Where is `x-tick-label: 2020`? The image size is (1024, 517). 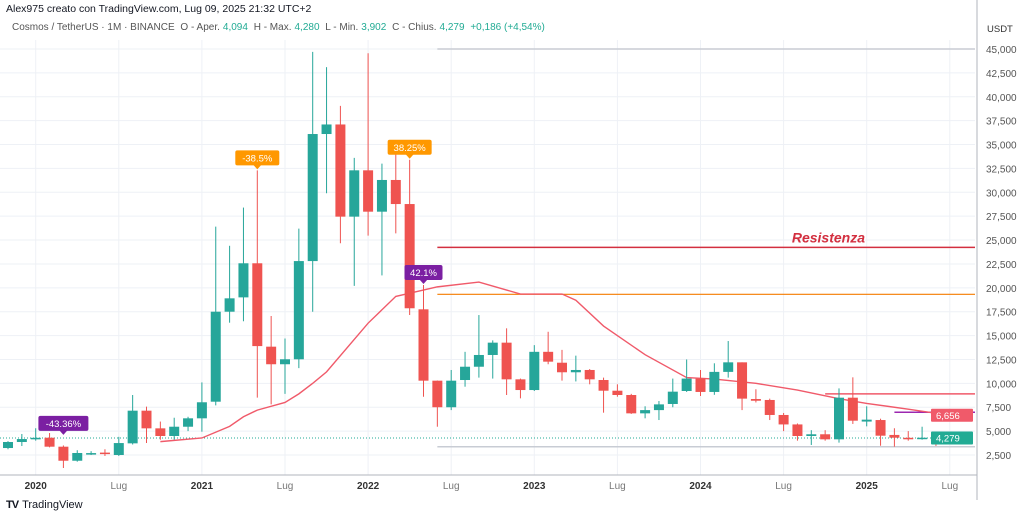 x-tick-label: 2020 is located at coordinates (36, 486).